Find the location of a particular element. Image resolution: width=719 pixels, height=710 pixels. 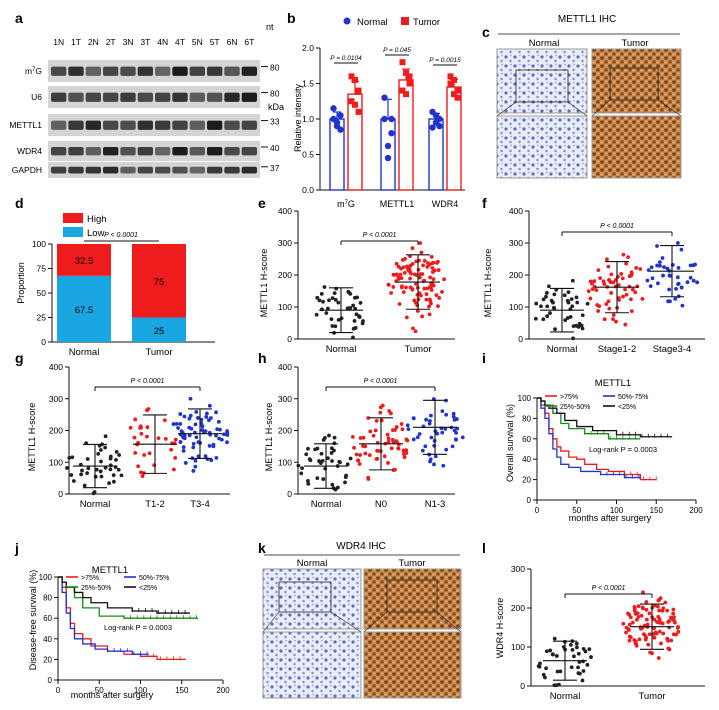

bar-low is located at coordinates (159, 329).